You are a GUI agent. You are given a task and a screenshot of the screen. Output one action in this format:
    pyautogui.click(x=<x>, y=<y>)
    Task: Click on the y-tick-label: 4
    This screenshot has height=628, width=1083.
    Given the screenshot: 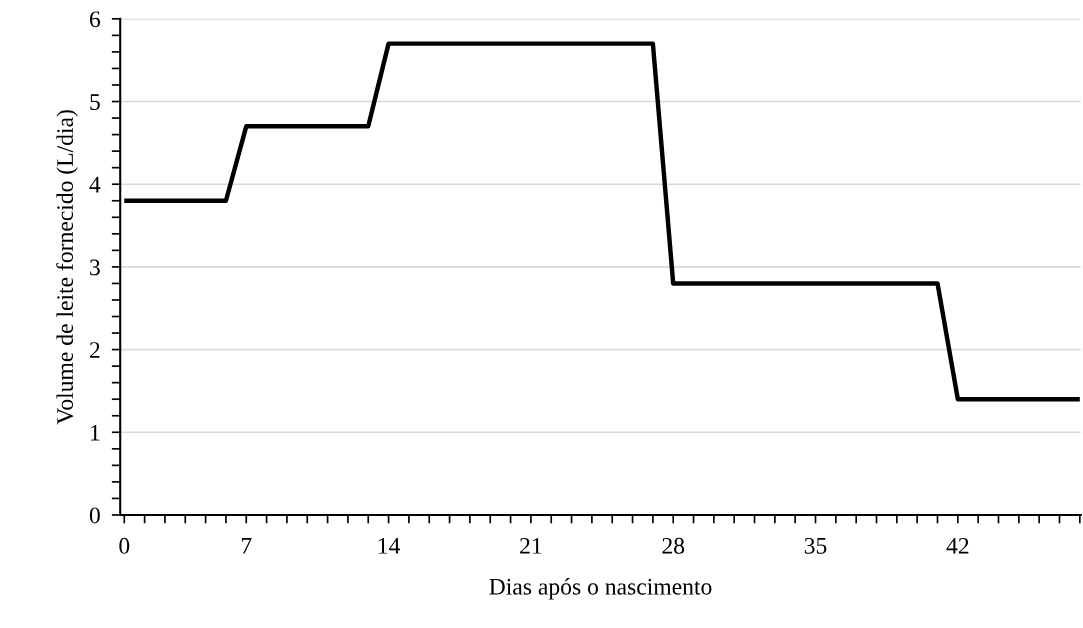 What is the action you would take?
    pyautogui.click(x=95, y=184)
    